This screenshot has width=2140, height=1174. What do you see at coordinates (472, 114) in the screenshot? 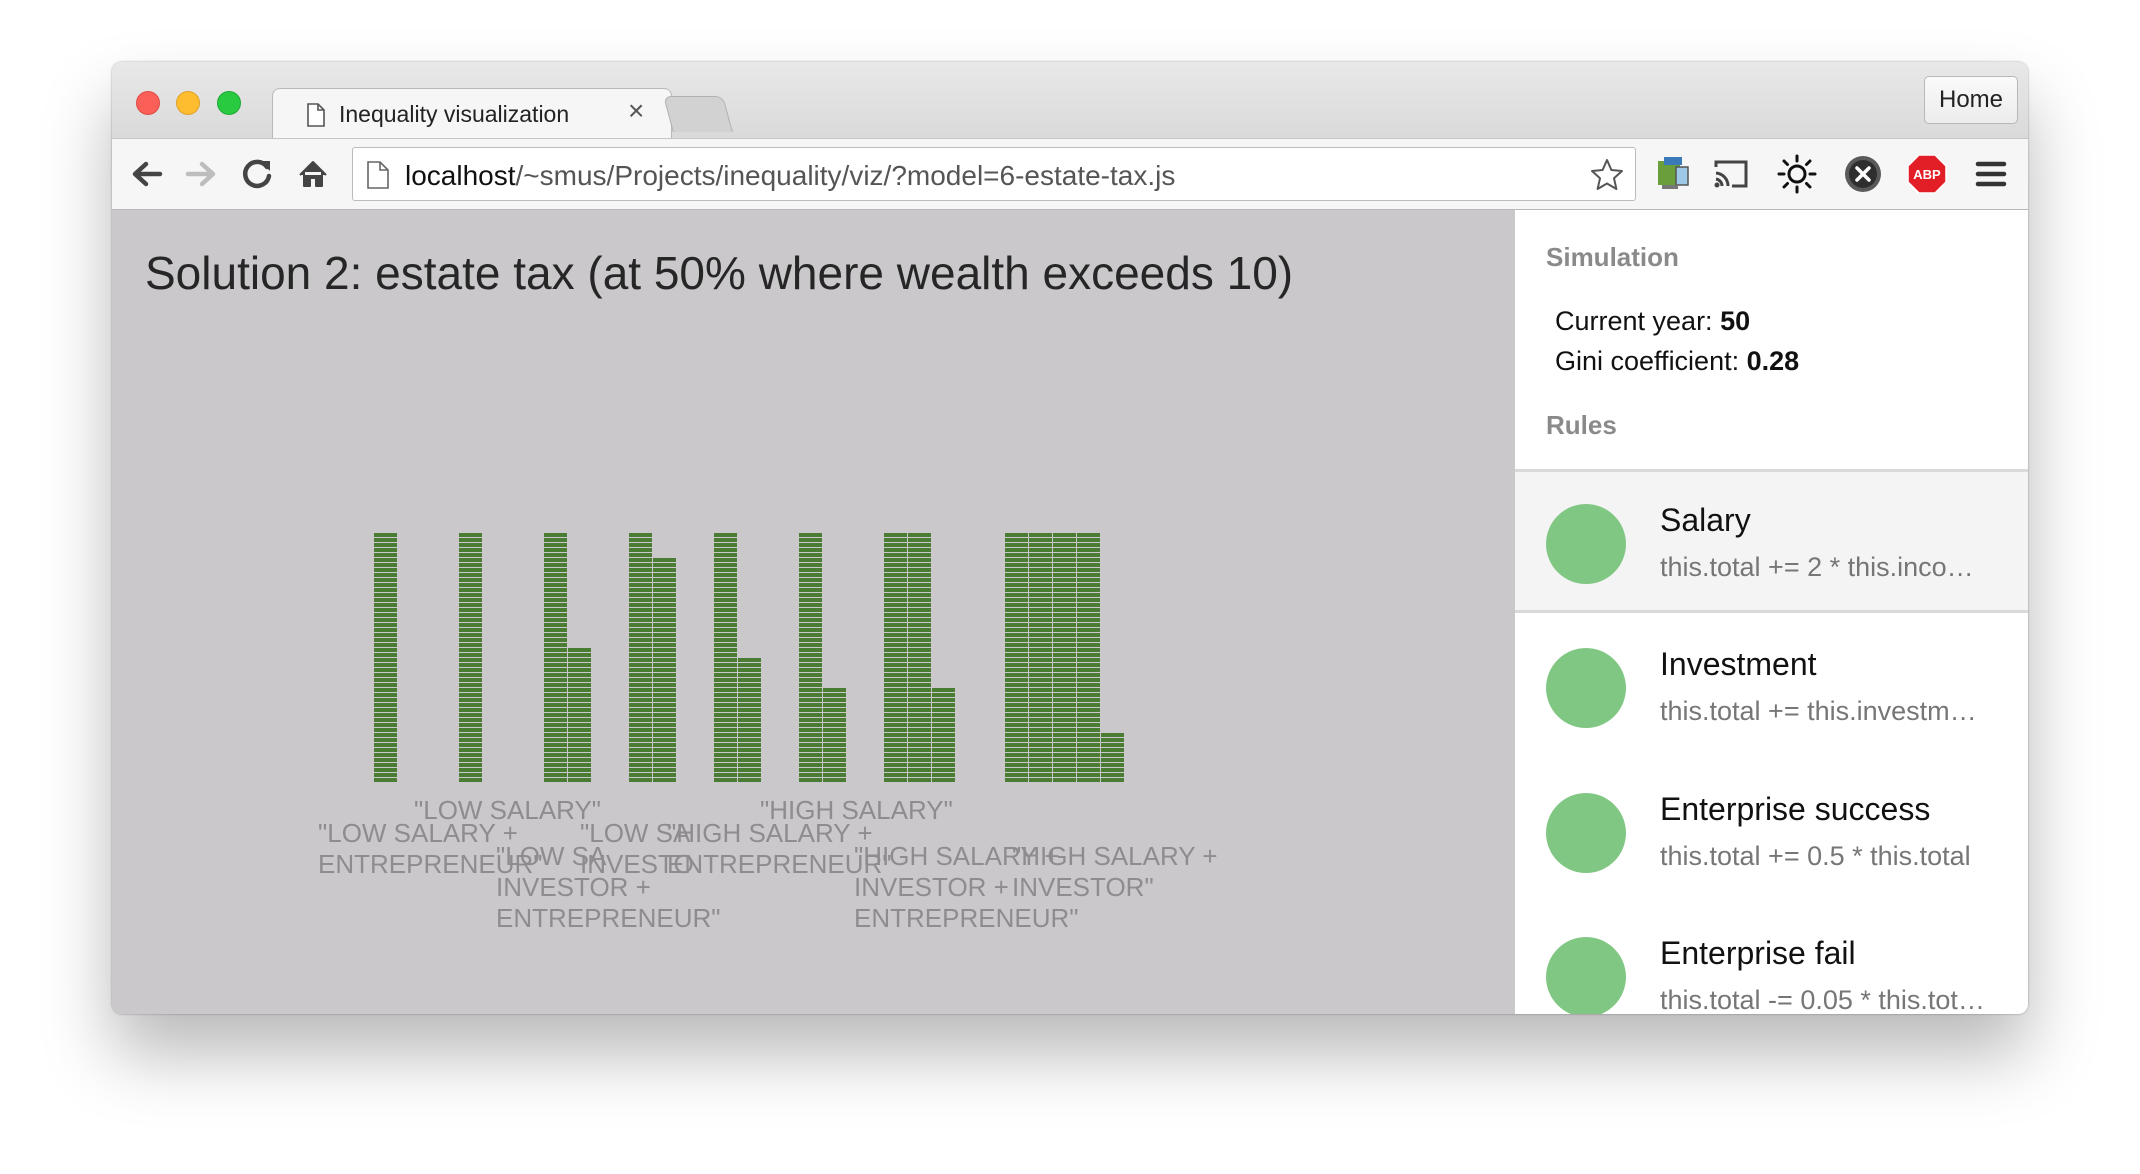
I see `tab-inequality-visualization: Inequality visualization ×` at bounding box center [472, 114].